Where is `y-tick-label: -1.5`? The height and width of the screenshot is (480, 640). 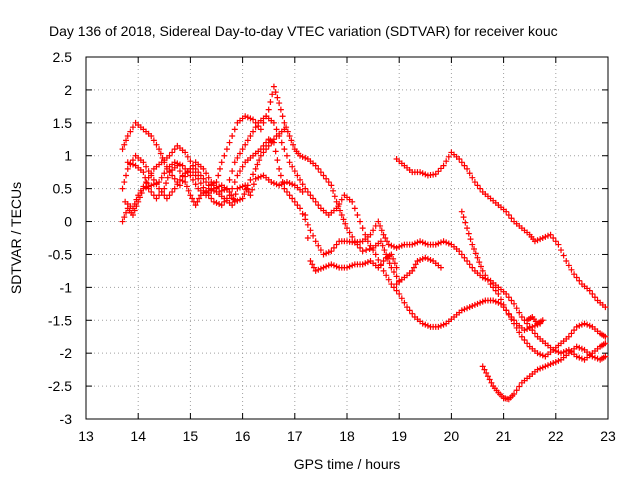 y-tick-label: -1.5 is located at coordinates (60, 320).